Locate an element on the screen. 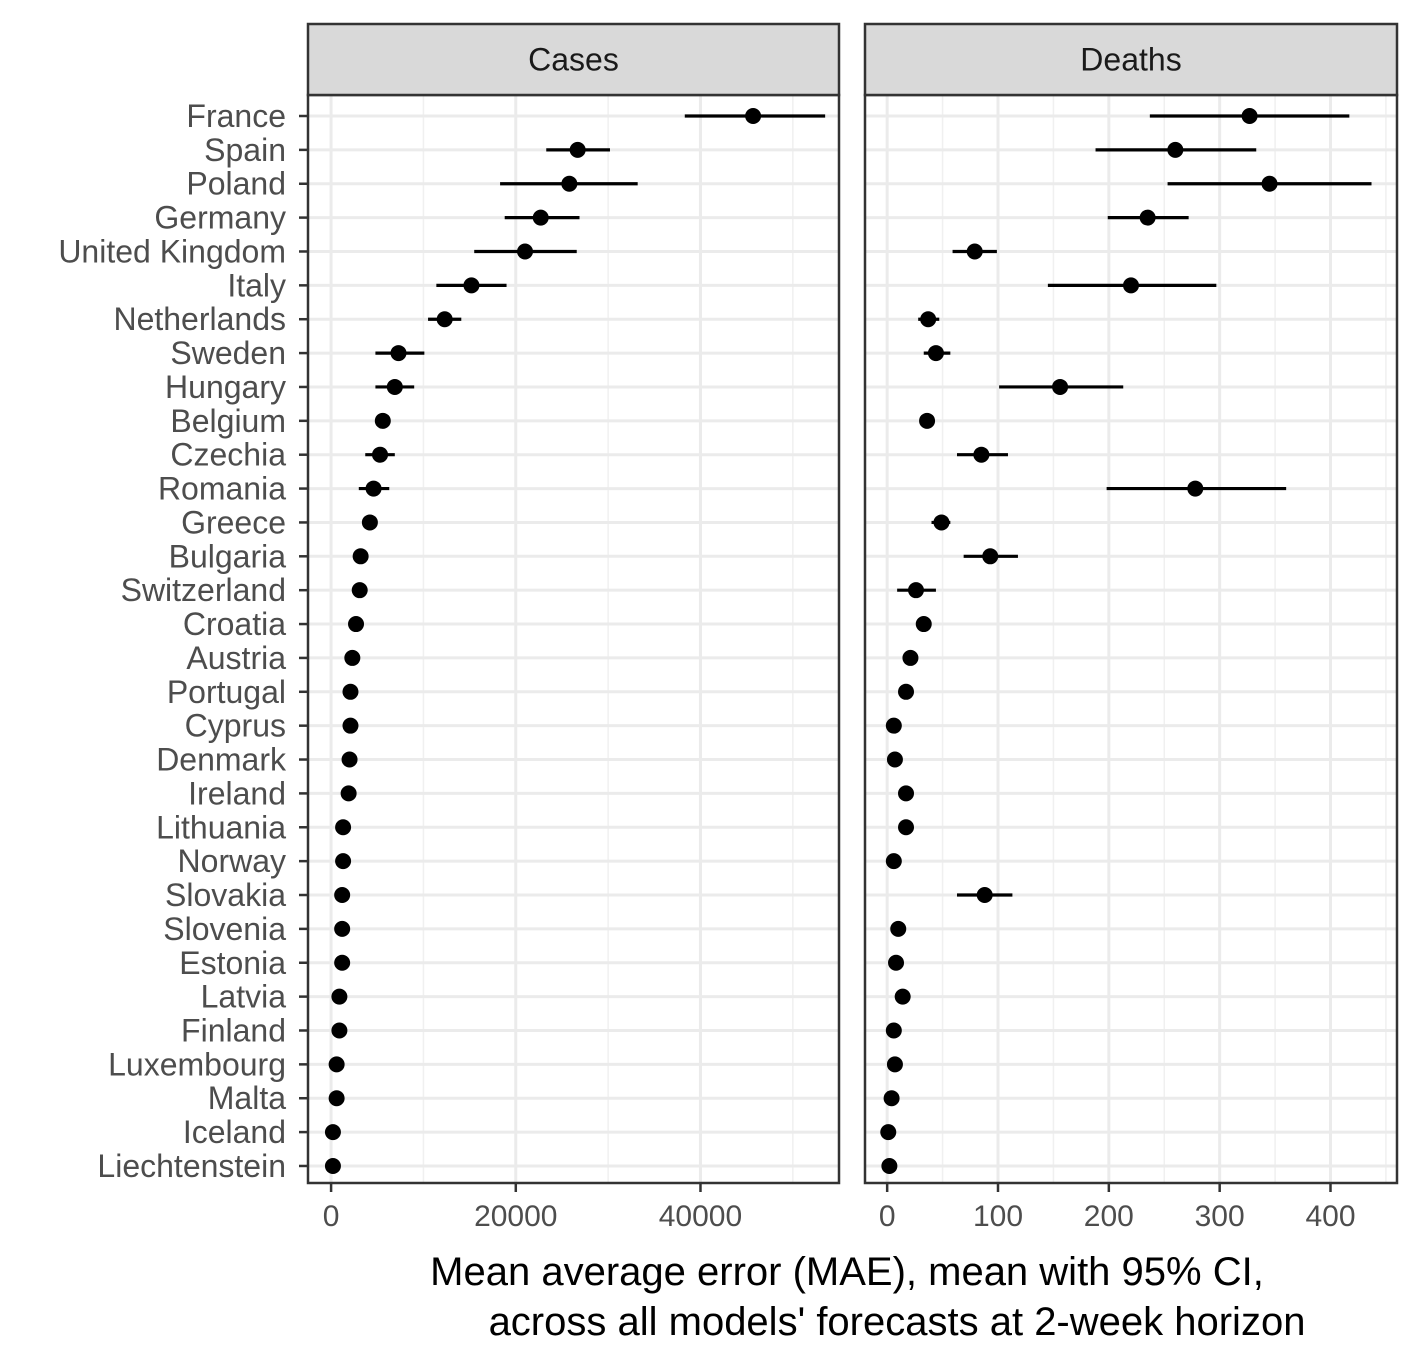 The height and width of the screenshot is (1368, 1421). country-label-cyprus: Cyprus is located at coordinates (235, 726).